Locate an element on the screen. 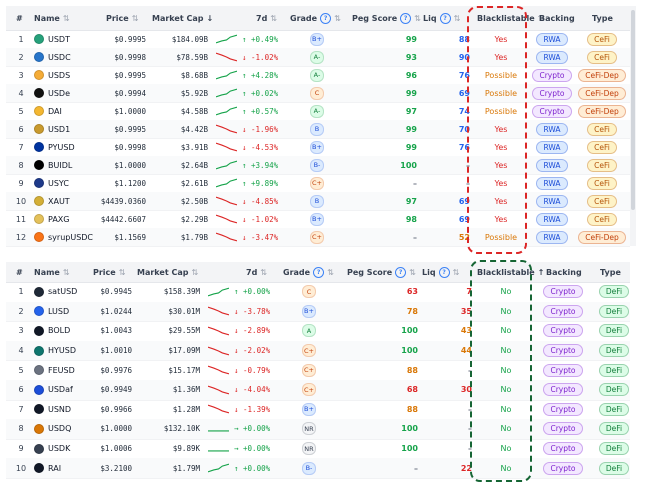 The width and height of the screenshot is (647, 487). token-name-text: BOLD is located at coordinates (59, 331).